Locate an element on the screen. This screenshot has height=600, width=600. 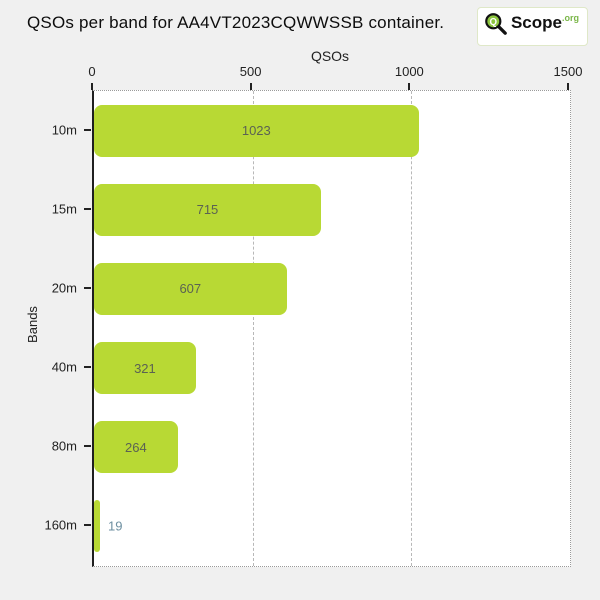
y-tick-labels: 10m 15m 20m 40m 80m 160m is located at coordinates (45, 327).